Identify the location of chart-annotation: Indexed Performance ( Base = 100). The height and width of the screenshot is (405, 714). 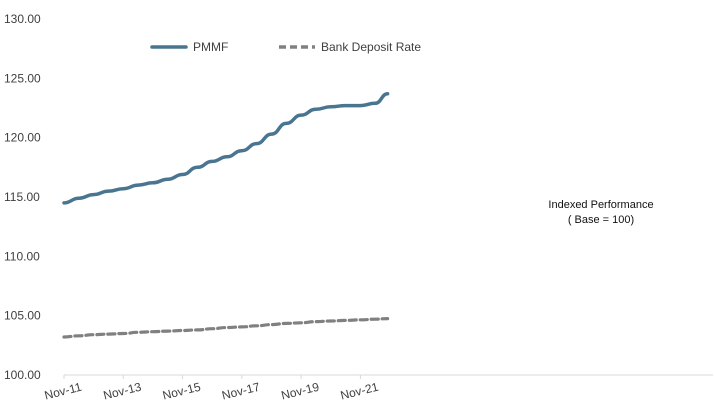
(600, 212).